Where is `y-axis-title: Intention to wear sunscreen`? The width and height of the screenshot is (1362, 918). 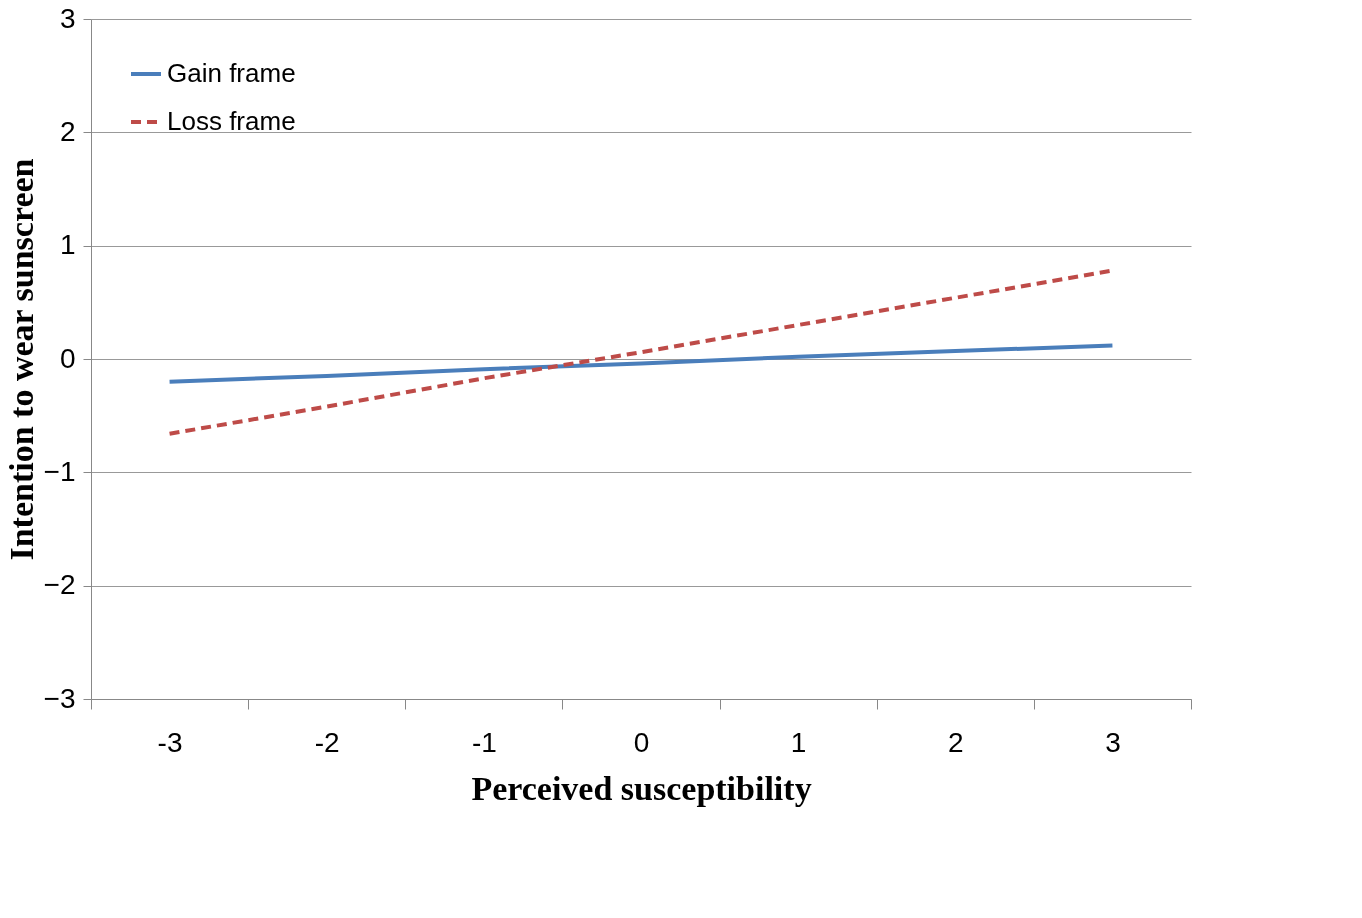 y-axis-title: Intention to wear sunscreen is located at coordinates (21, 359).